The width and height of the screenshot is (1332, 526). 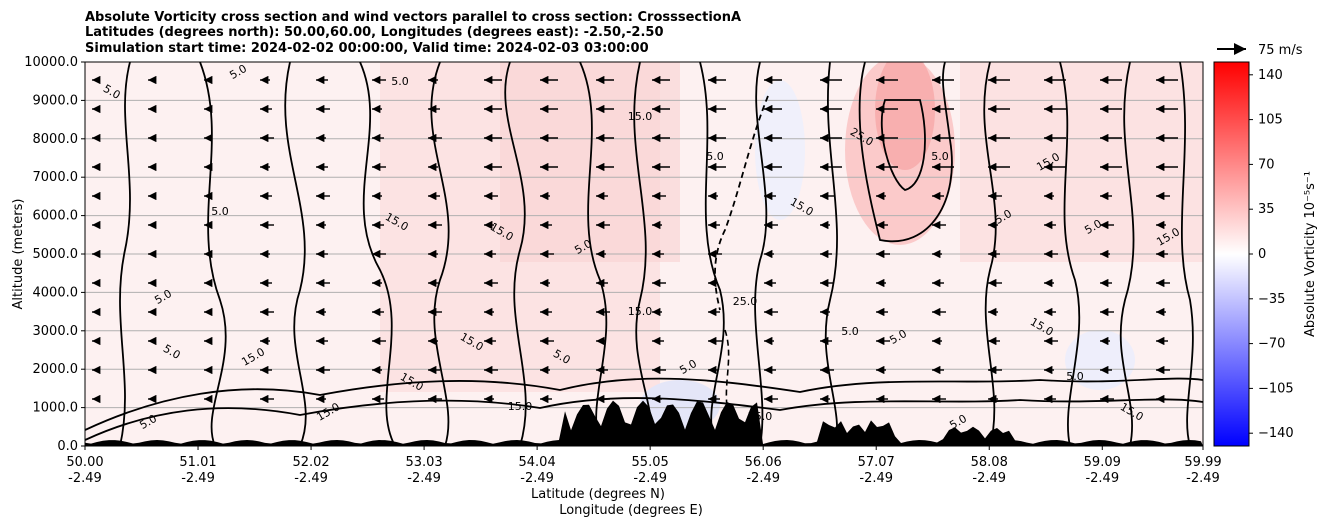 What do you see at coordinates (1280, 50) in the screenshot?
I see `quiver-key-label: 75 m/s` at bounding box center [1280, 50].